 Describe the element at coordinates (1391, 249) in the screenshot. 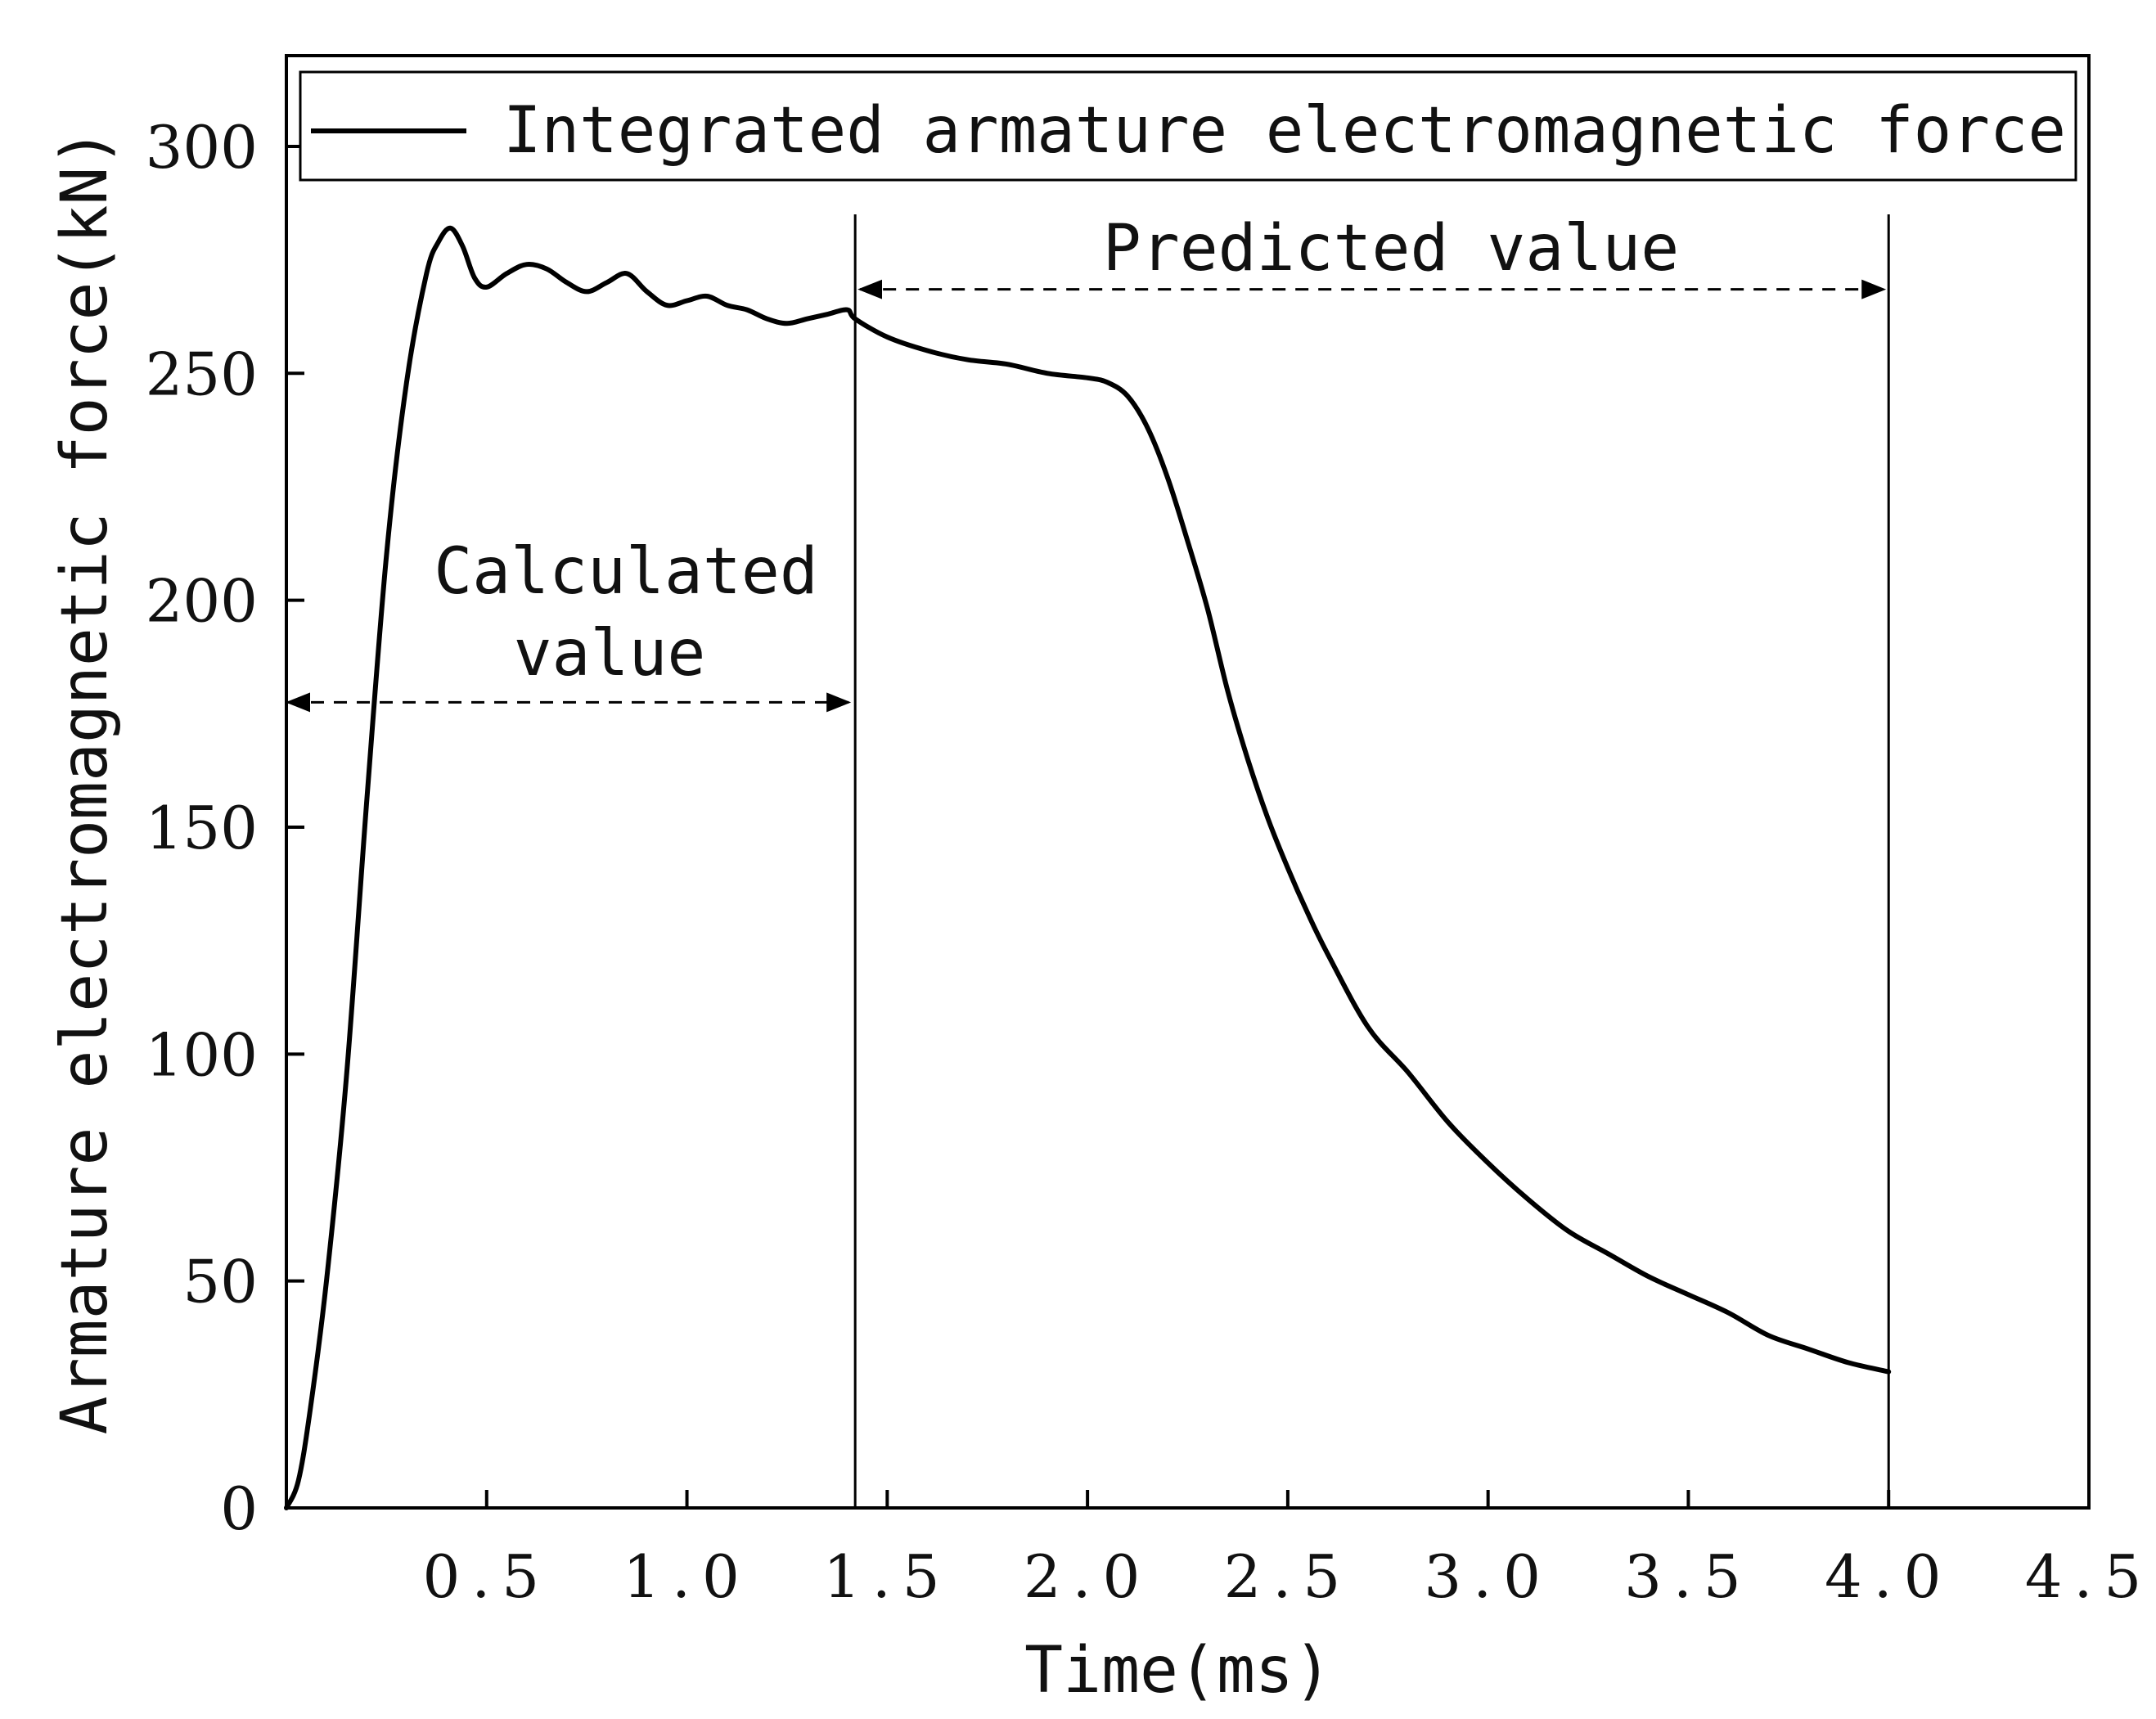

I see `annotation-predicted: Predicted value` at that location.